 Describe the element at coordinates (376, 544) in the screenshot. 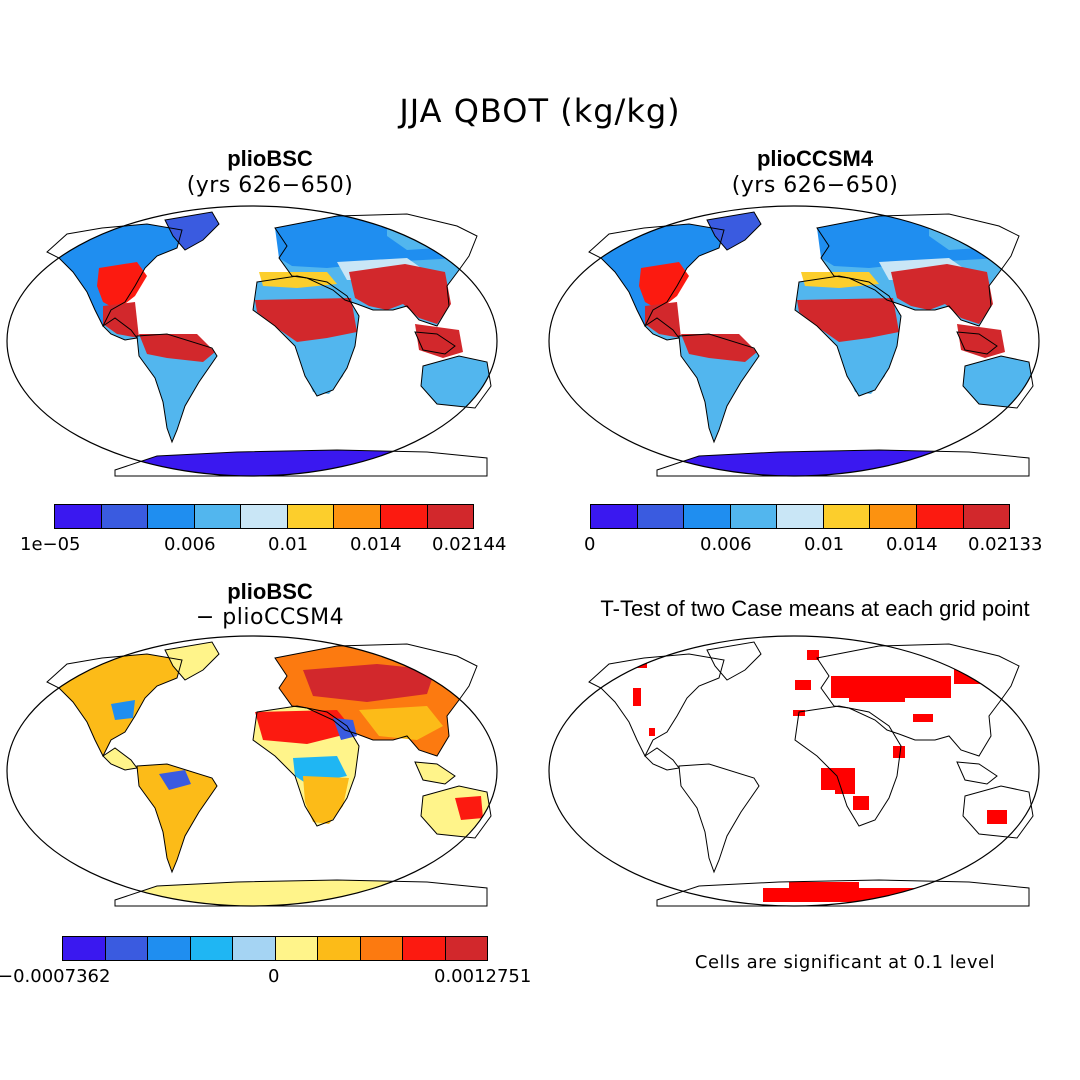

I see `cbar-bsc-tick-3: 0.014` at that location.